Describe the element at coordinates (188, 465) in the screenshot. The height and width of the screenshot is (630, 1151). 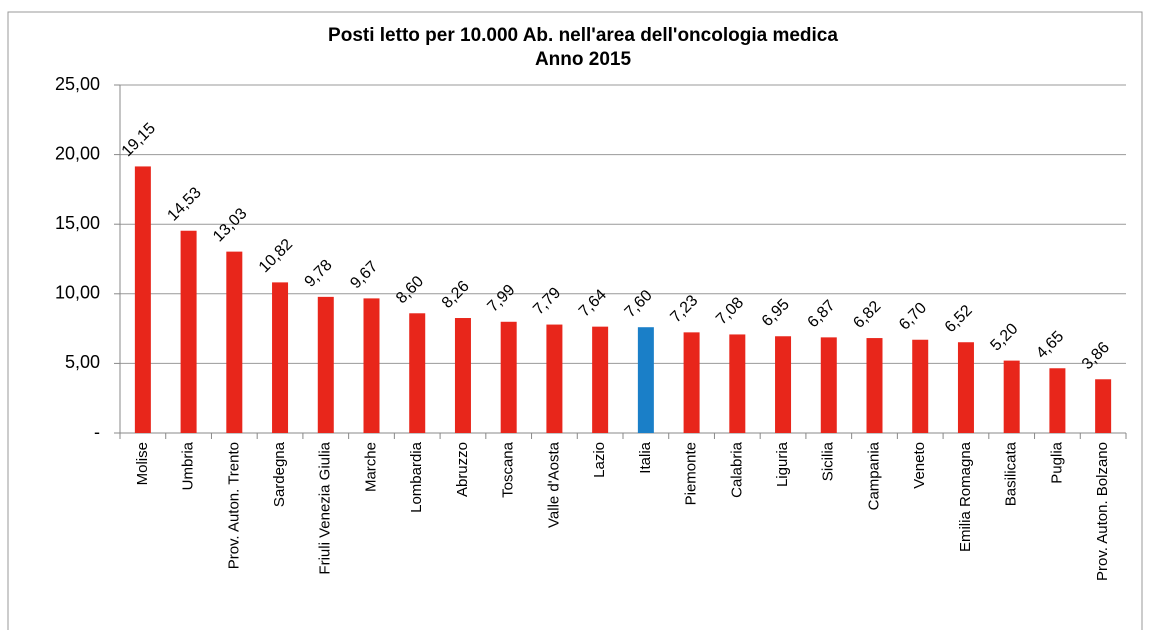
I see `x-tick-label: Umbria` at that location.